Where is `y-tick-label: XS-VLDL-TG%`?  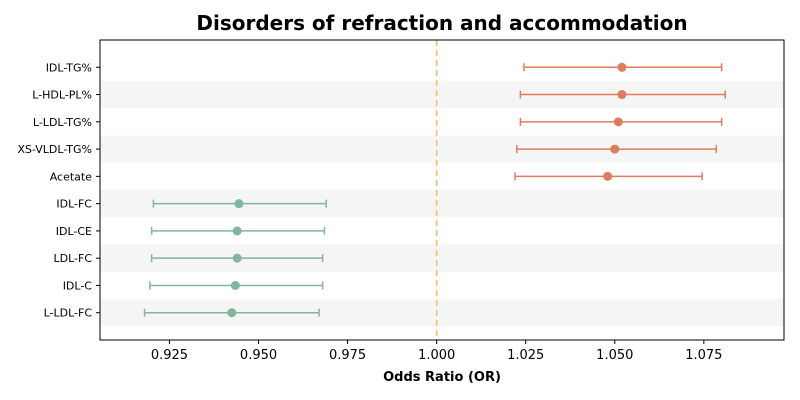 y-tick-label: XS-VLDL-TG% is located at coordinates (54, 149).